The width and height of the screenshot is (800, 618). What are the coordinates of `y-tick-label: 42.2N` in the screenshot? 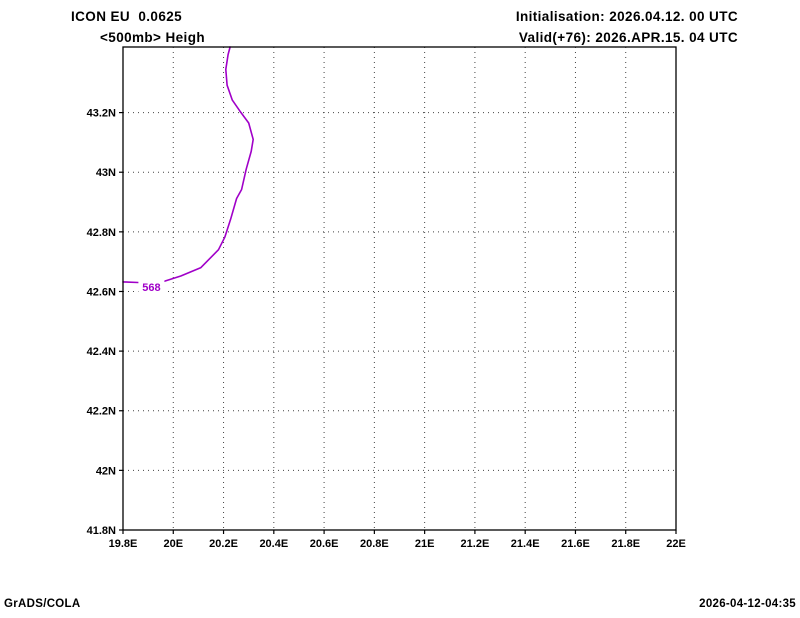 It's located at (101, 412).